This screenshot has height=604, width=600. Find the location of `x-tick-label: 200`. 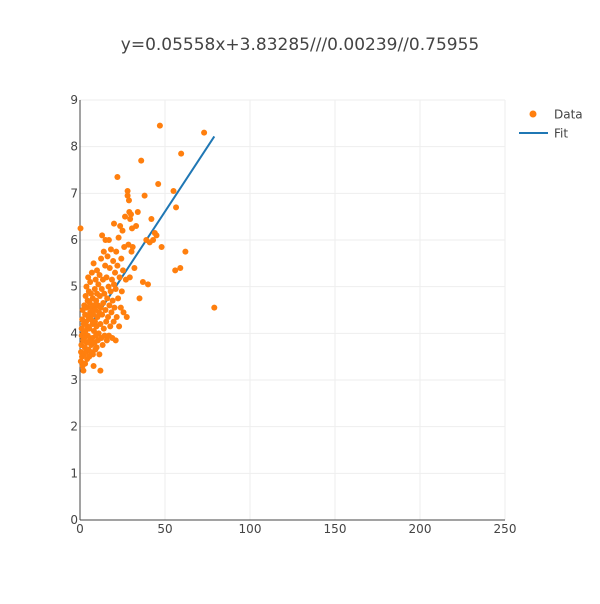

x-tick-label: 200 is located at coordinates (420, 529).